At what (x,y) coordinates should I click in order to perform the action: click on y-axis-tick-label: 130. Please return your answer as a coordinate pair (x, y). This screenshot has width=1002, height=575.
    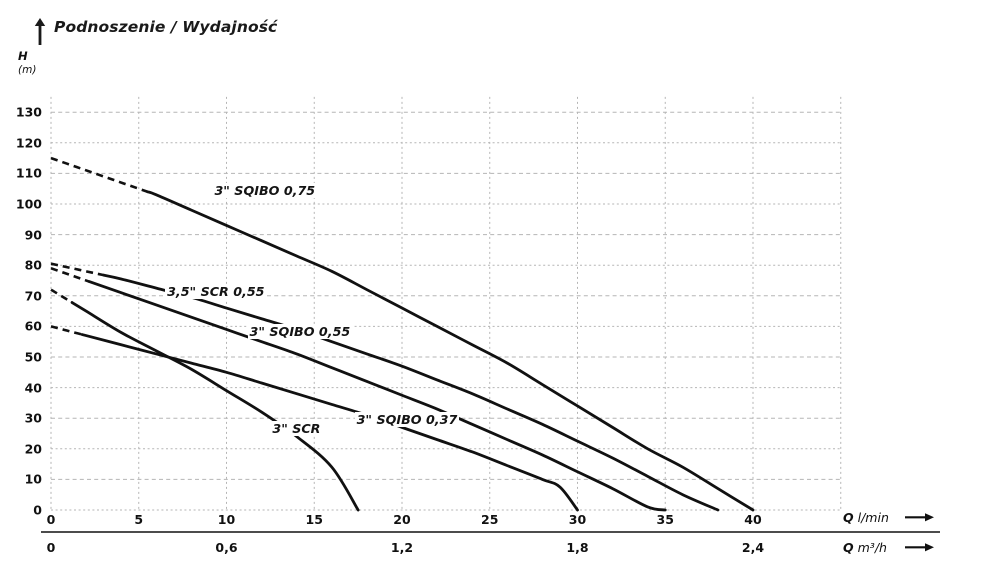
    Looking at the image, I should click on (28, 112).